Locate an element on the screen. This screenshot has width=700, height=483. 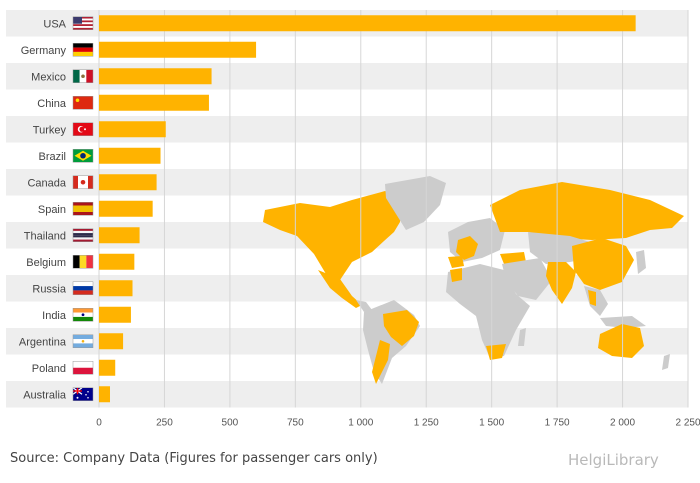
map-brazil is located at coordinates (401, 328).